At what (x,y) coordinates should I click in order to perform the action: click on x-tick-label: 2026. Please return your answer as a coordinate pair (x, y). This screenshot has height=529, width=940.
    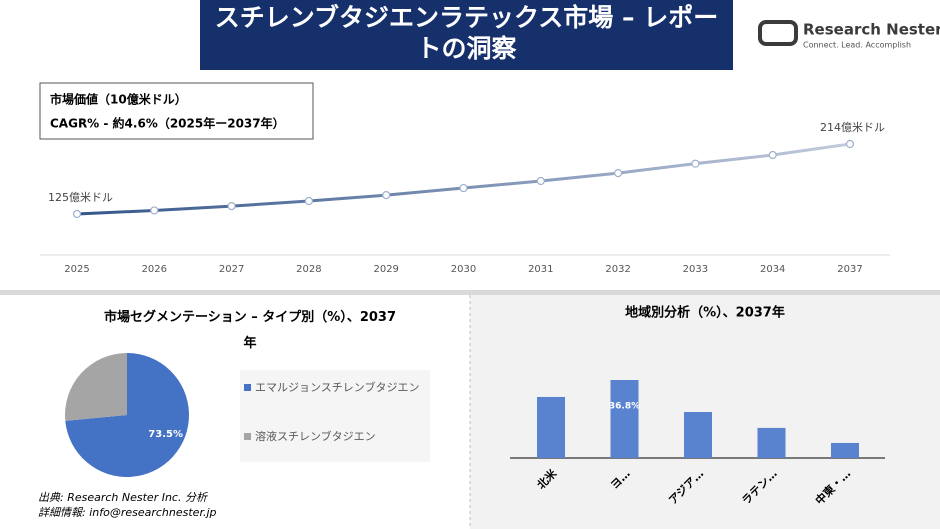
    Looking at the image, I should click on (154, 269).